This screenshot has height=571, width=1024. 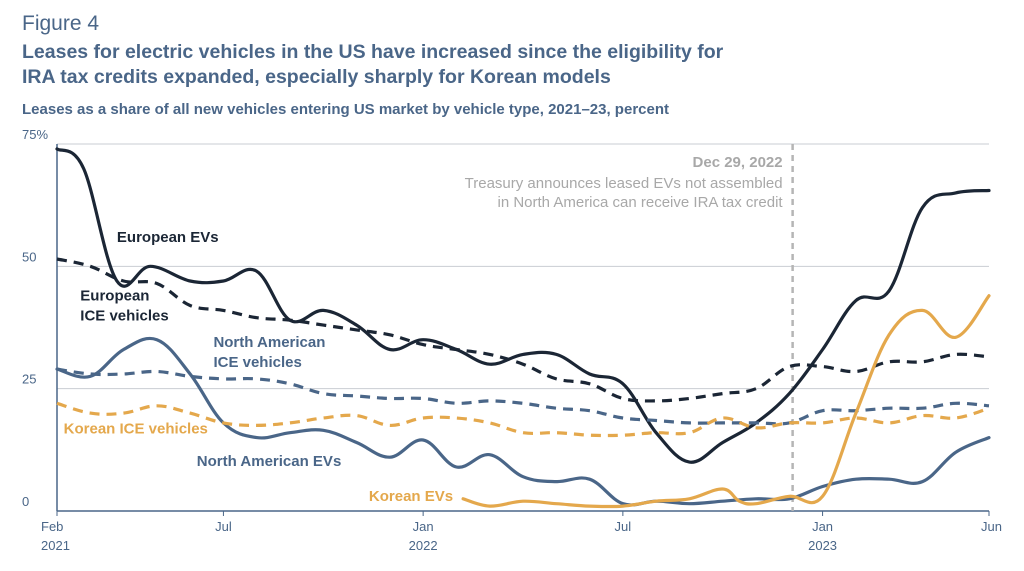 What do you see at coordinates (29, 379) in the screenshot?
I see `y-tick-label: 25` at bounding box center [29, 379].